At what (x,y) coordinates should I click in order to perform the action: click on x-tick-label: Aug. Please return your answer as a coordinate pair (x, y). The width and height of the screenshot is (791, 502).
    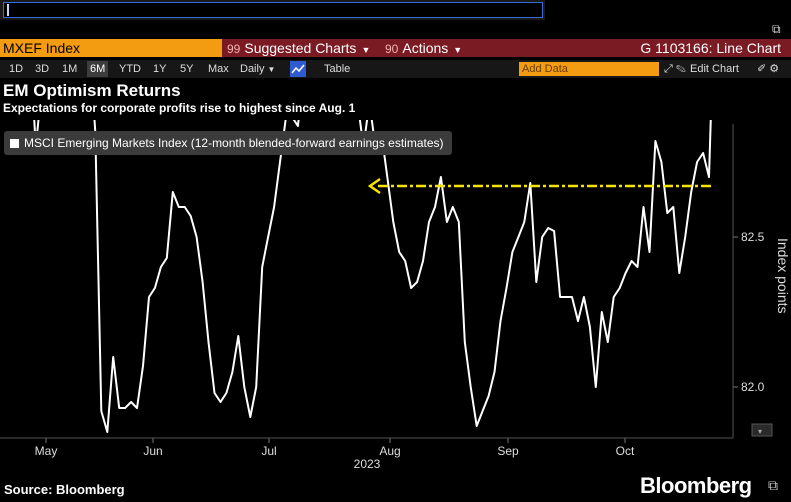
    Looking at the image, I should click on (389, 451).